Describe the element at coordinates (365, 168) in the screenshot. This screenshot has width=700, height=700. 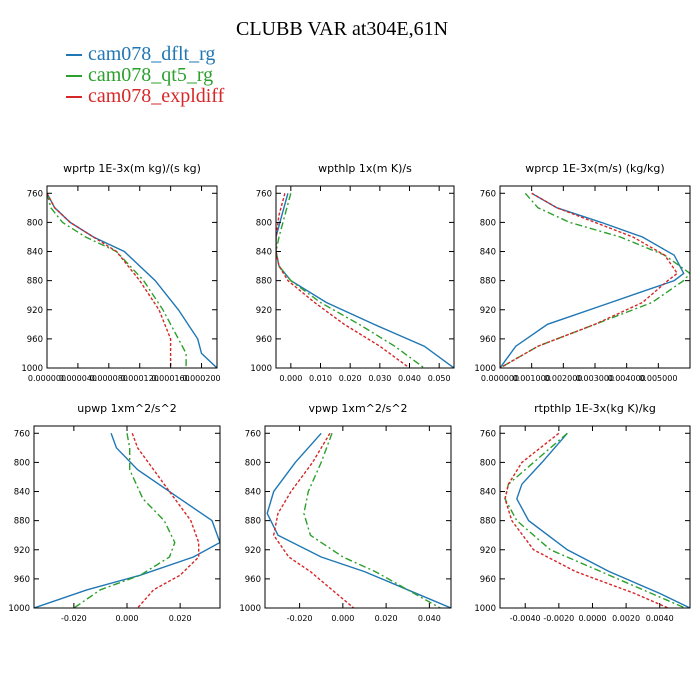
I see `chart-title: wpthlp 1x(m K)/s` at that location.